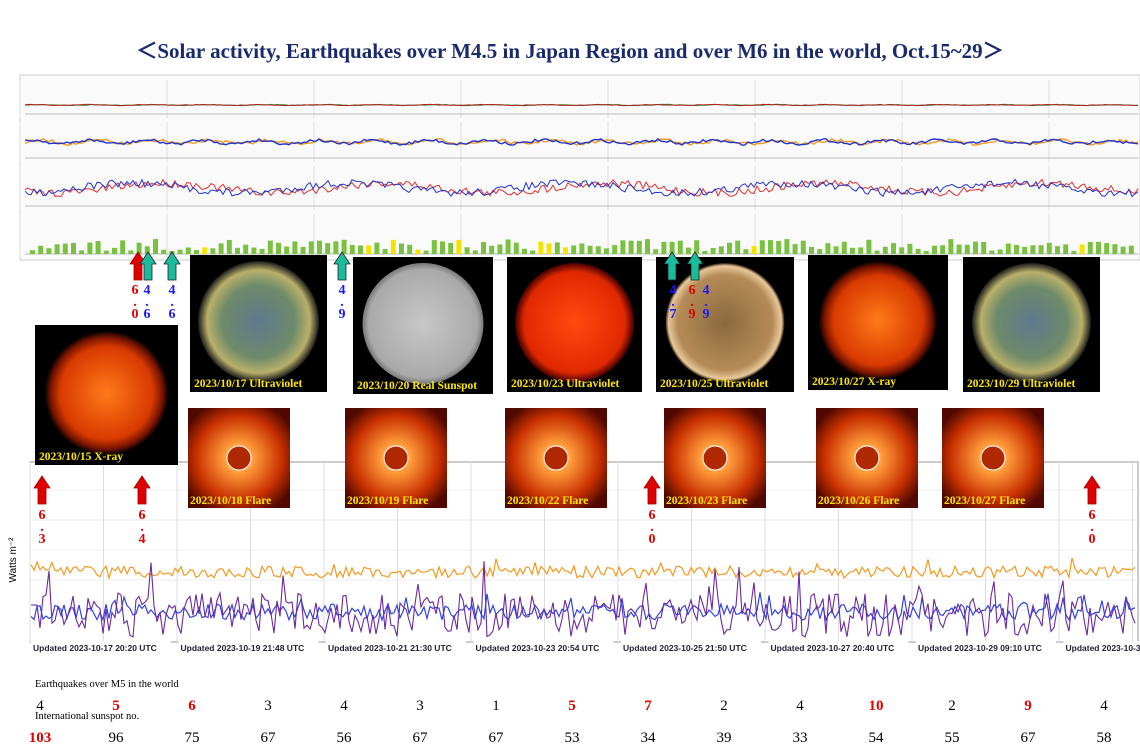  Describe the element at coordinates (877, 738) in the screenshot. I see `row-value: 54` at that location.